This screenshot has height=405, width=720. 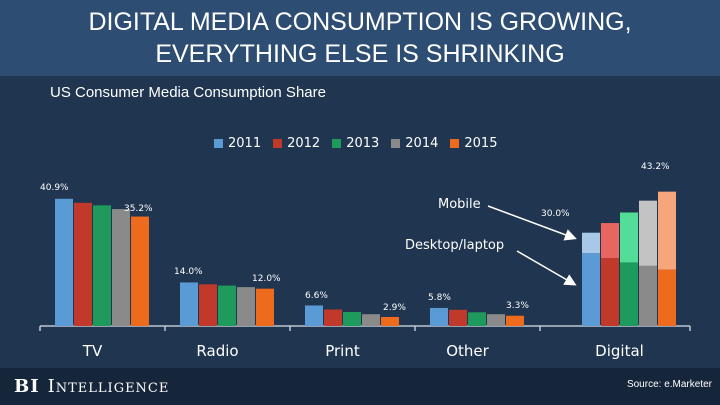 I want to click on brand-logo: BI Intelligence, so click(x=91, y=386).